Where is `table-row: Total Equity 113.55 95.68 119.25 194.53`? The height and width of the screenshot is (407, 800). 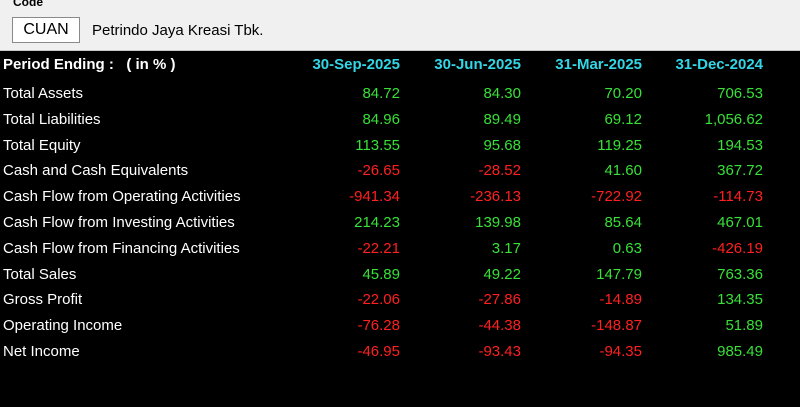
table-row: Total Equity 113.55 95.68 119.25 194.53 is located at coordinates (400, 146).